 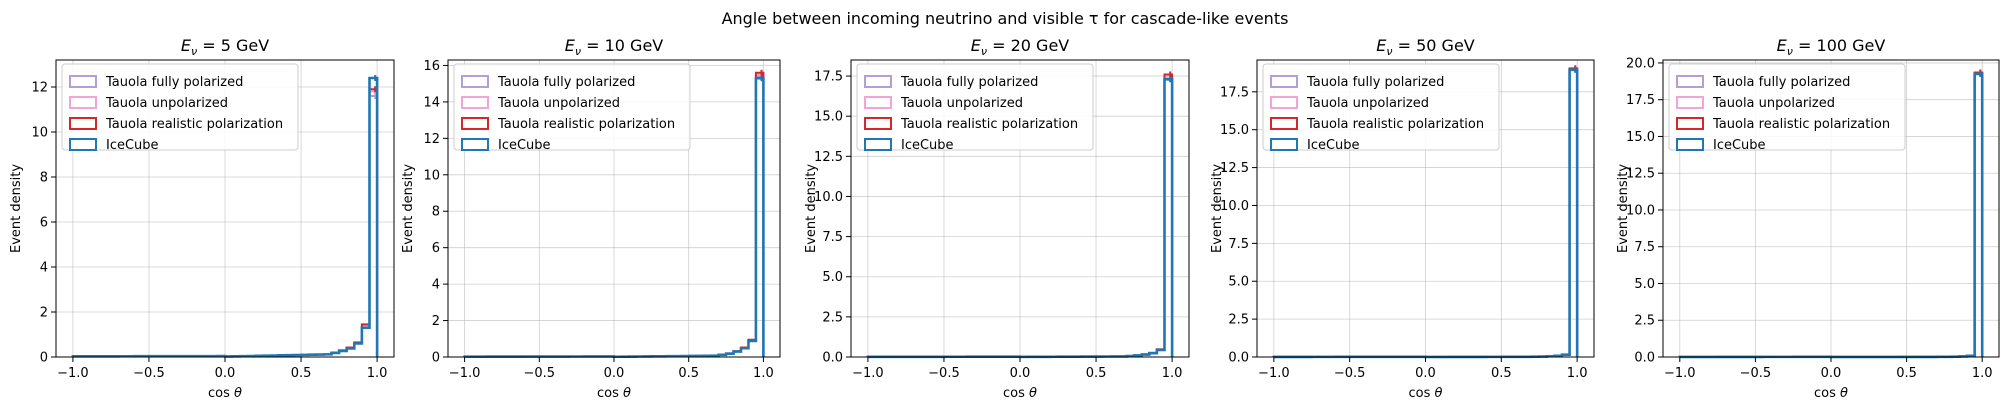 I want to click on y-tick-label: 15.0, so click(x=828, y=117).